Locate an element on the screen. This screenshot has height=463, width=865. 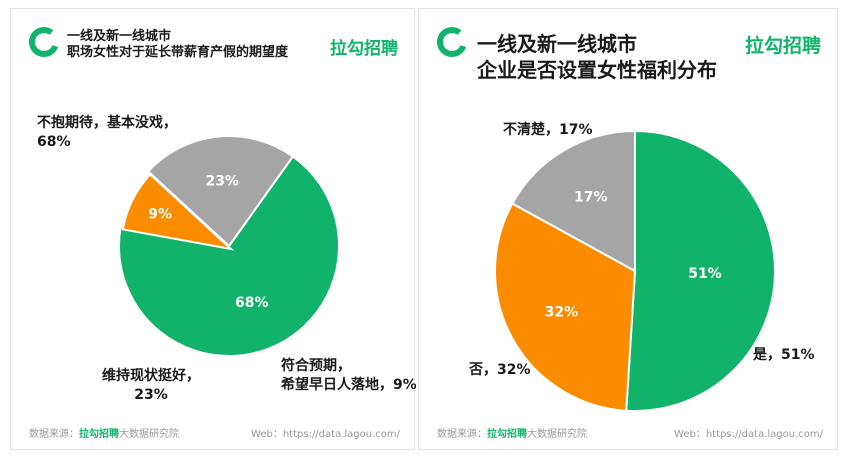
slice-value-label: 9% is located at coordinates (160, 215).